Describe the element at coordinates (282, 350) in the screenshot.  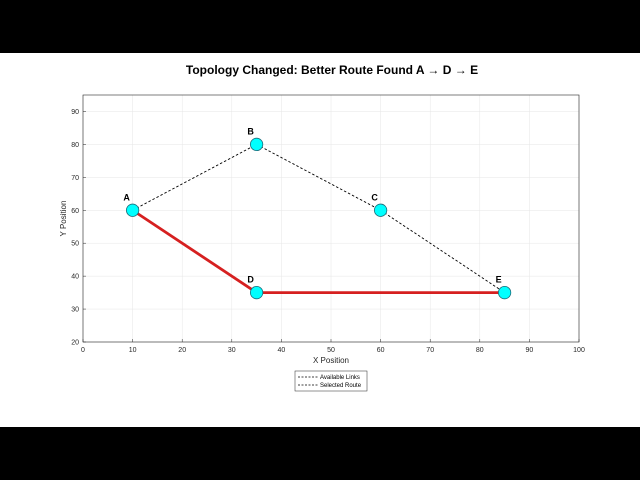
I see `x-tick-label: 40` at that location.